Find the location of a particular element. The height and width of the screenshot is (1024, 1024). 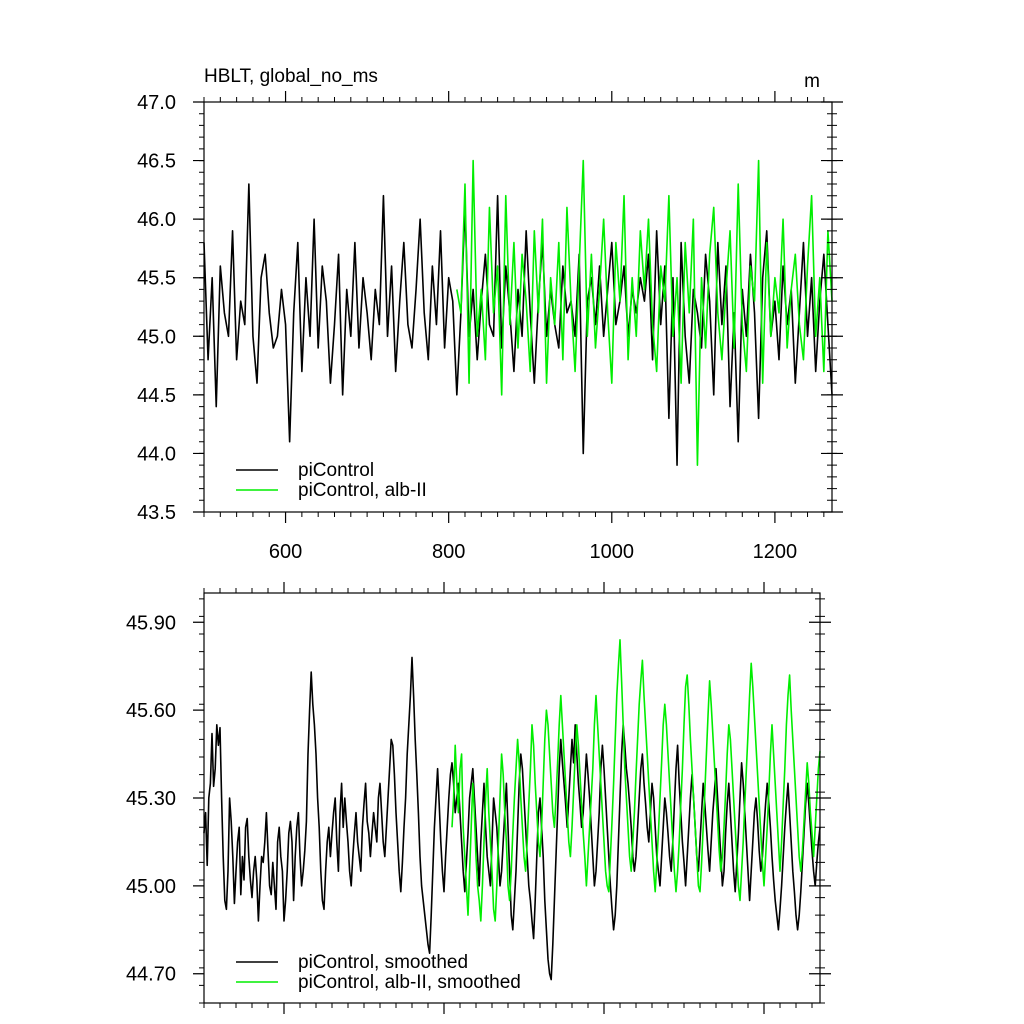

y-tick-label: 45.60 is located at coordinates (151, 711).